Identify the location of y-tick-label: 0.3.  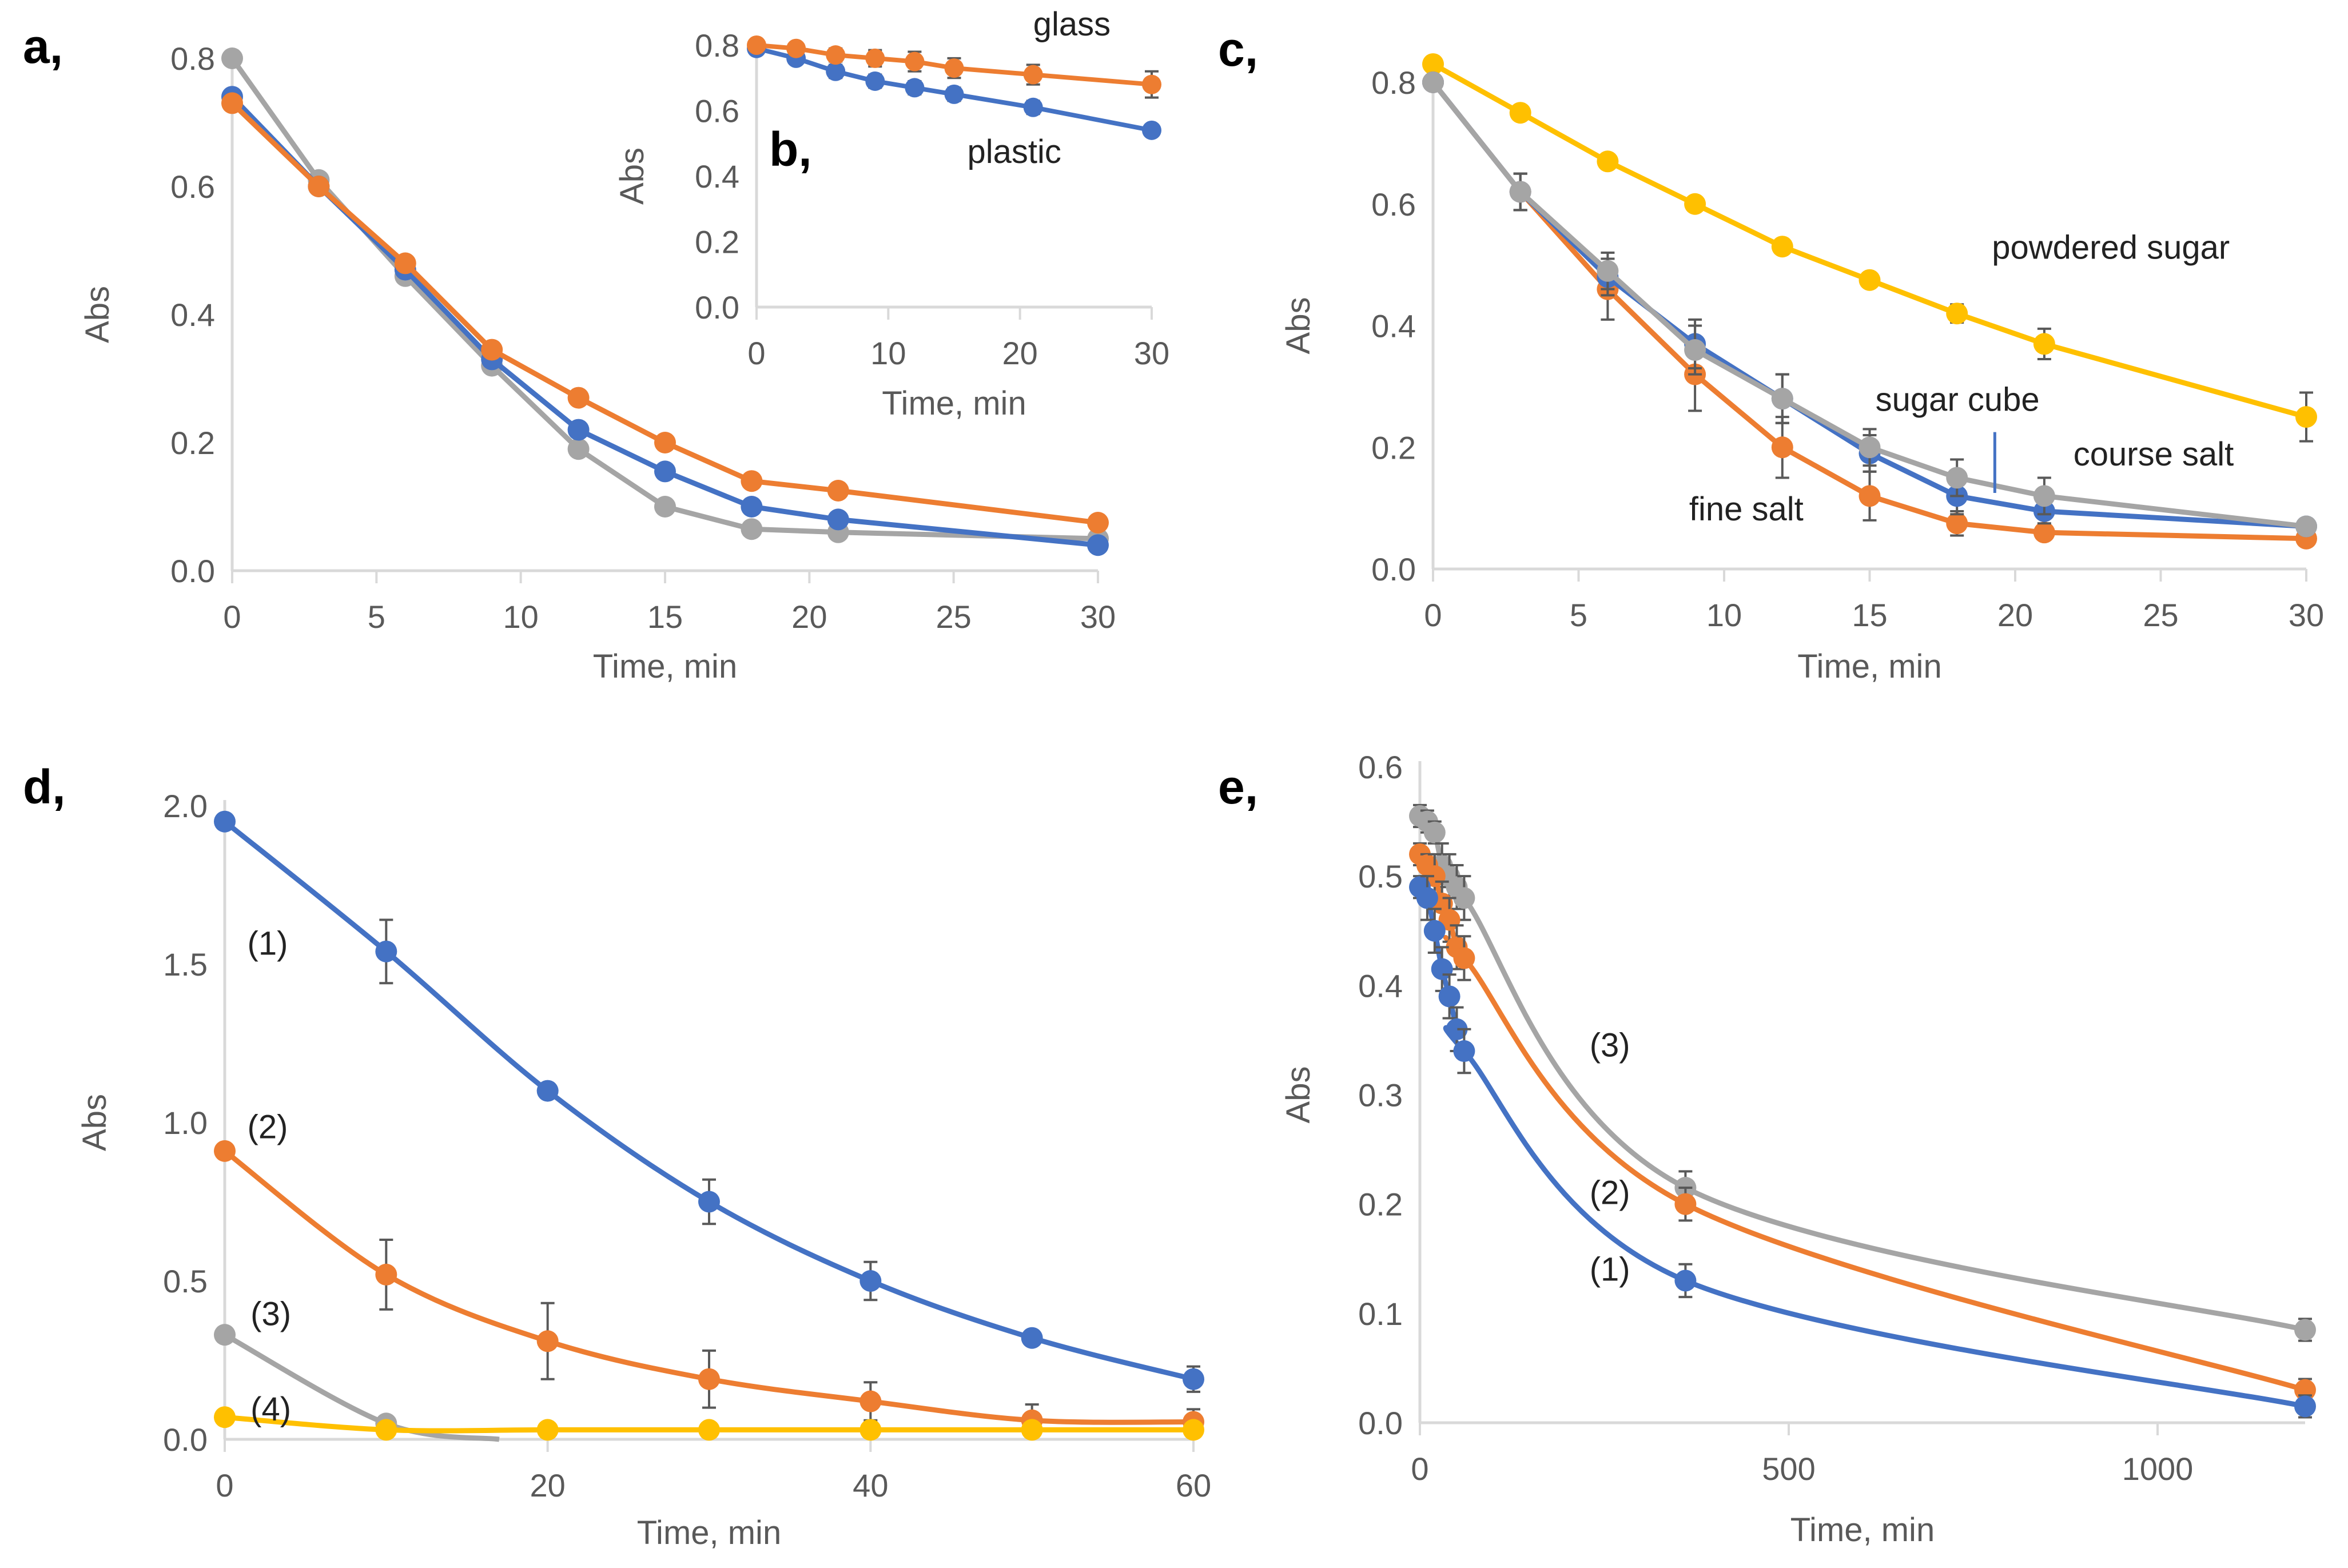
(1380, 1095).